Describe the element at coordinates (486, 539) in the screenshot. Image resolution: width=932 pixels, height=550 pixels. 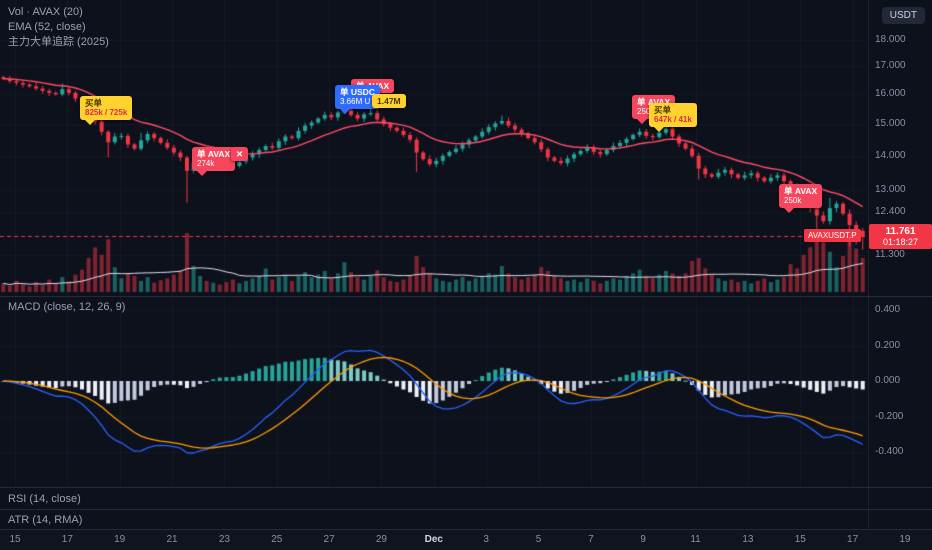
I see `time-tick-label: 3` at that location.